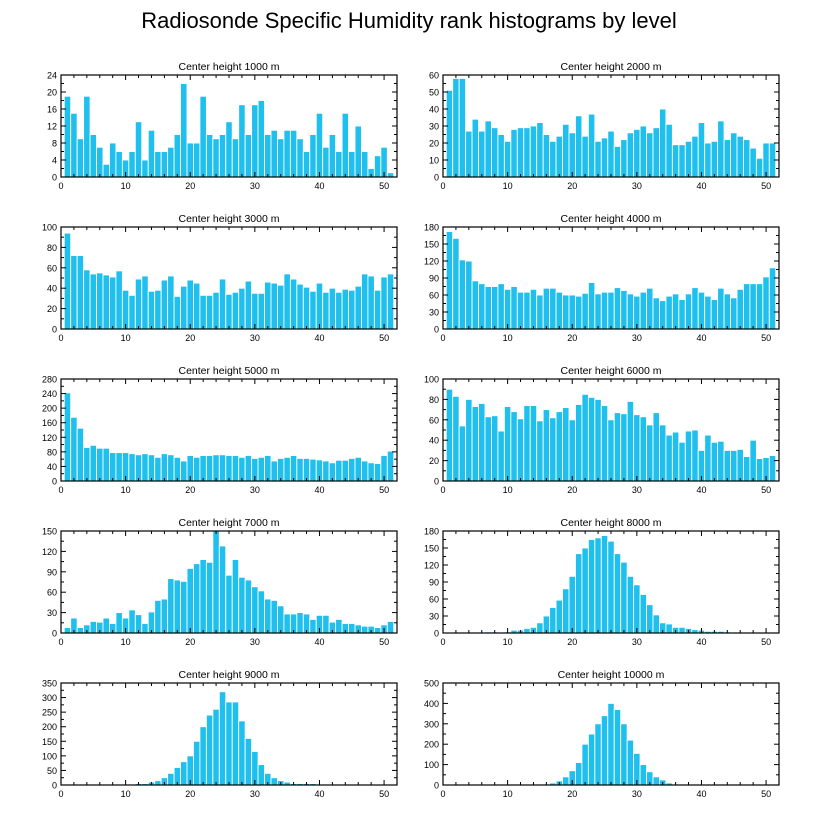 The width and height of the screenshot is (818, 824). I want to click on x-tick-label: 30, so click(637, 642).